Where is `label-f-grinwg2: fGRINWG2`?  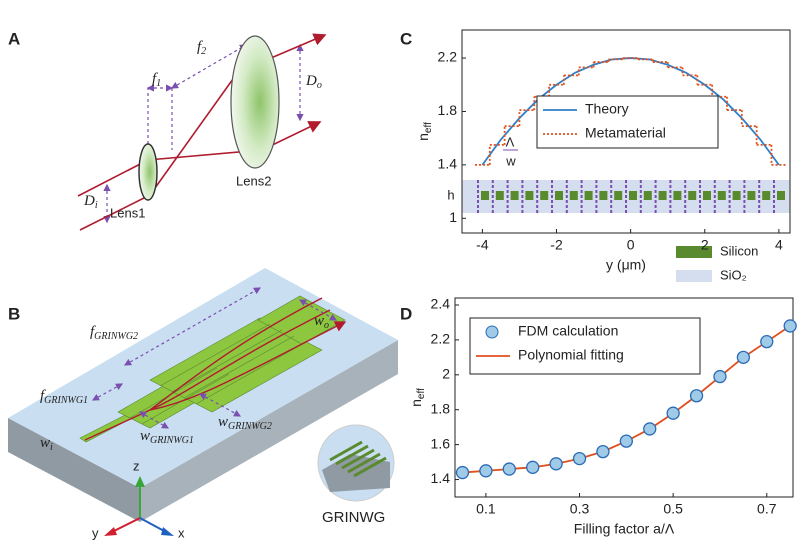
label-f-grinwg2: fGRINWG2 is located at coordinates (114, 333).